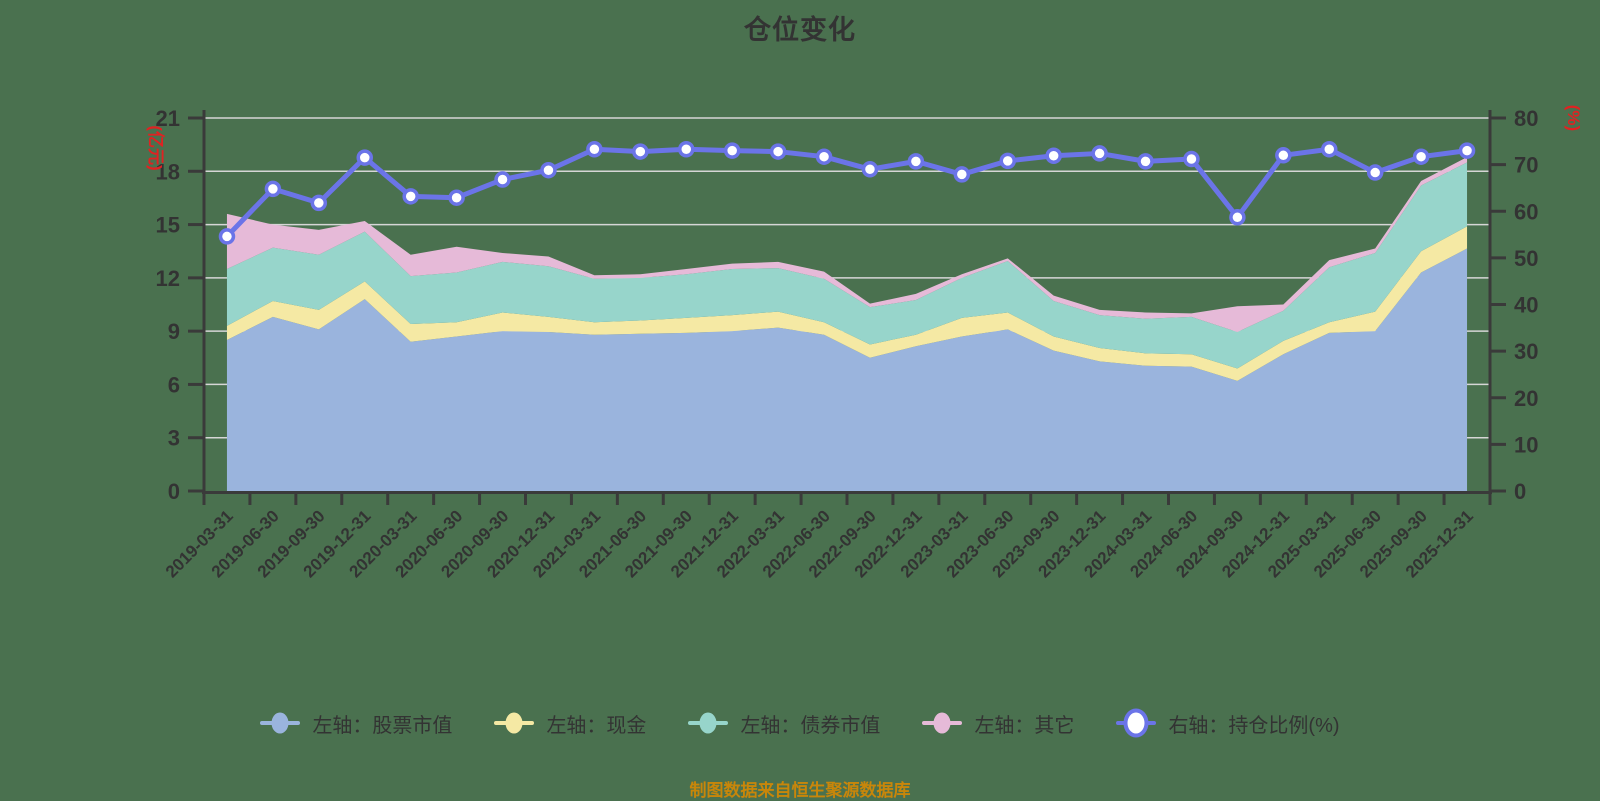 This screenshot has width=1600, height=801. Describe the element at coordinates (156, 147) in the screenshot. I see `left-axis-unit-label: (亿元)` at that location.